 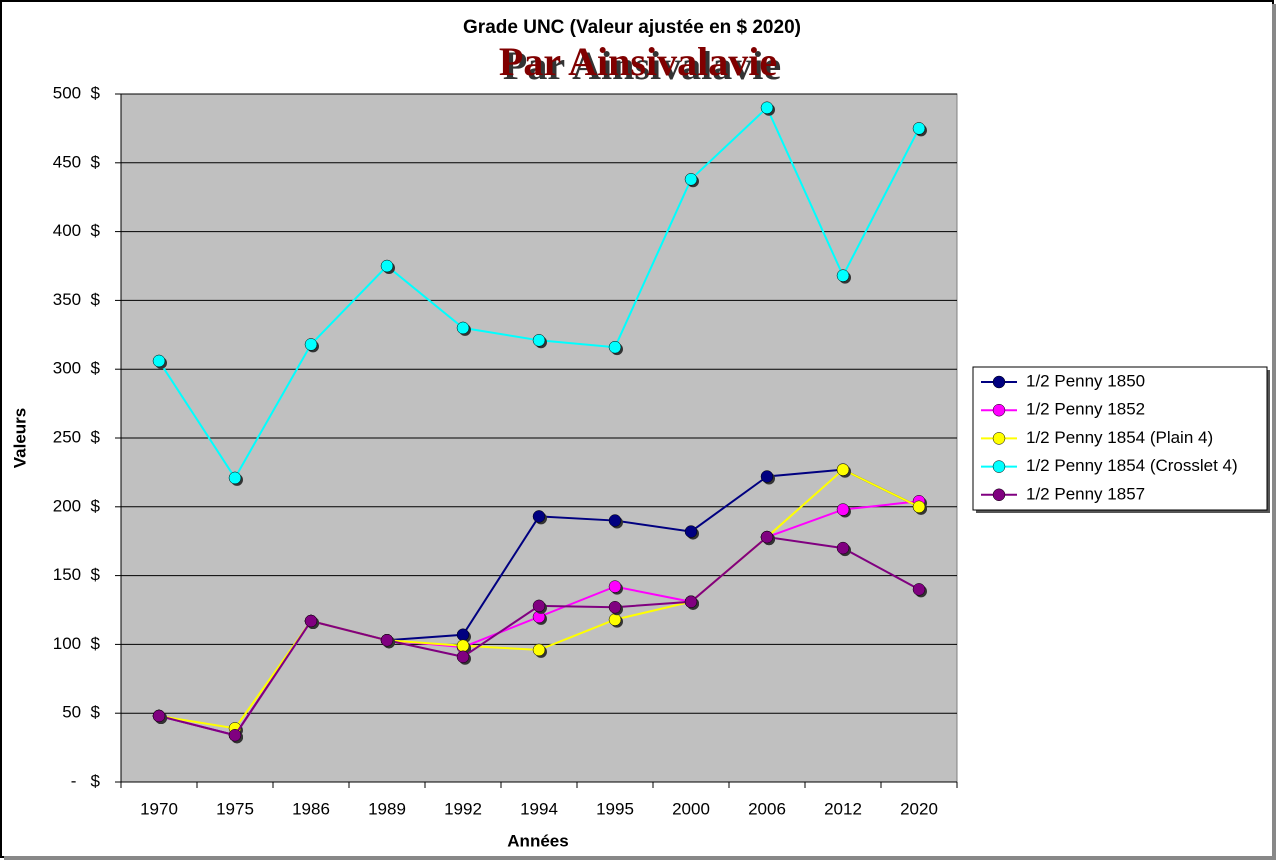 What do you see at coordinates (311, 808) in the screenshot?
I see `x-tick-label: 1986` at bounding box center [311, 808].